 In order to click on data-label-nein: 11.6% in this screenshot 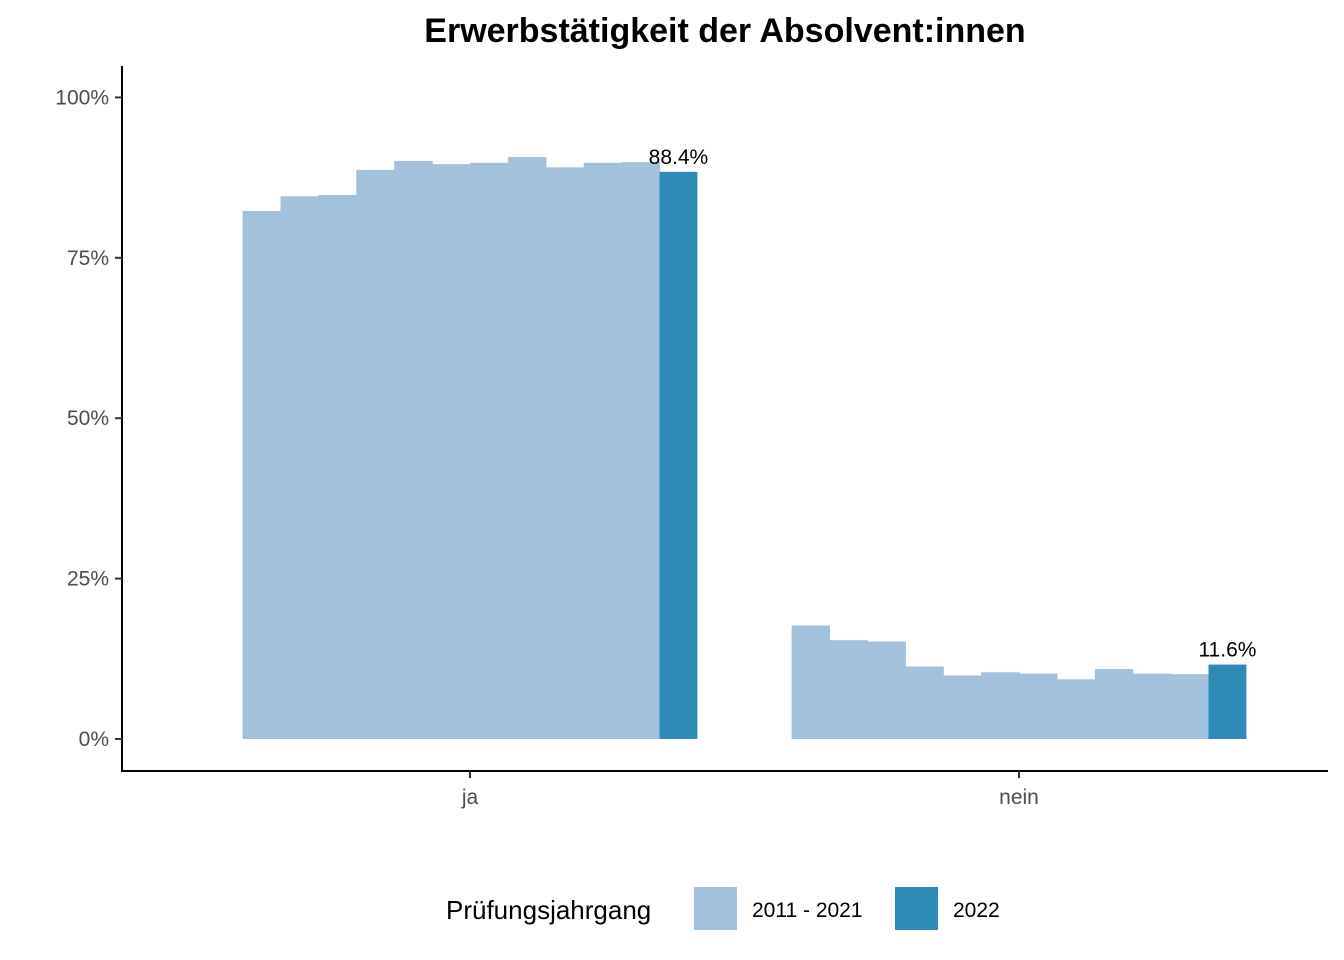, I will do `click(1227, 650)`.